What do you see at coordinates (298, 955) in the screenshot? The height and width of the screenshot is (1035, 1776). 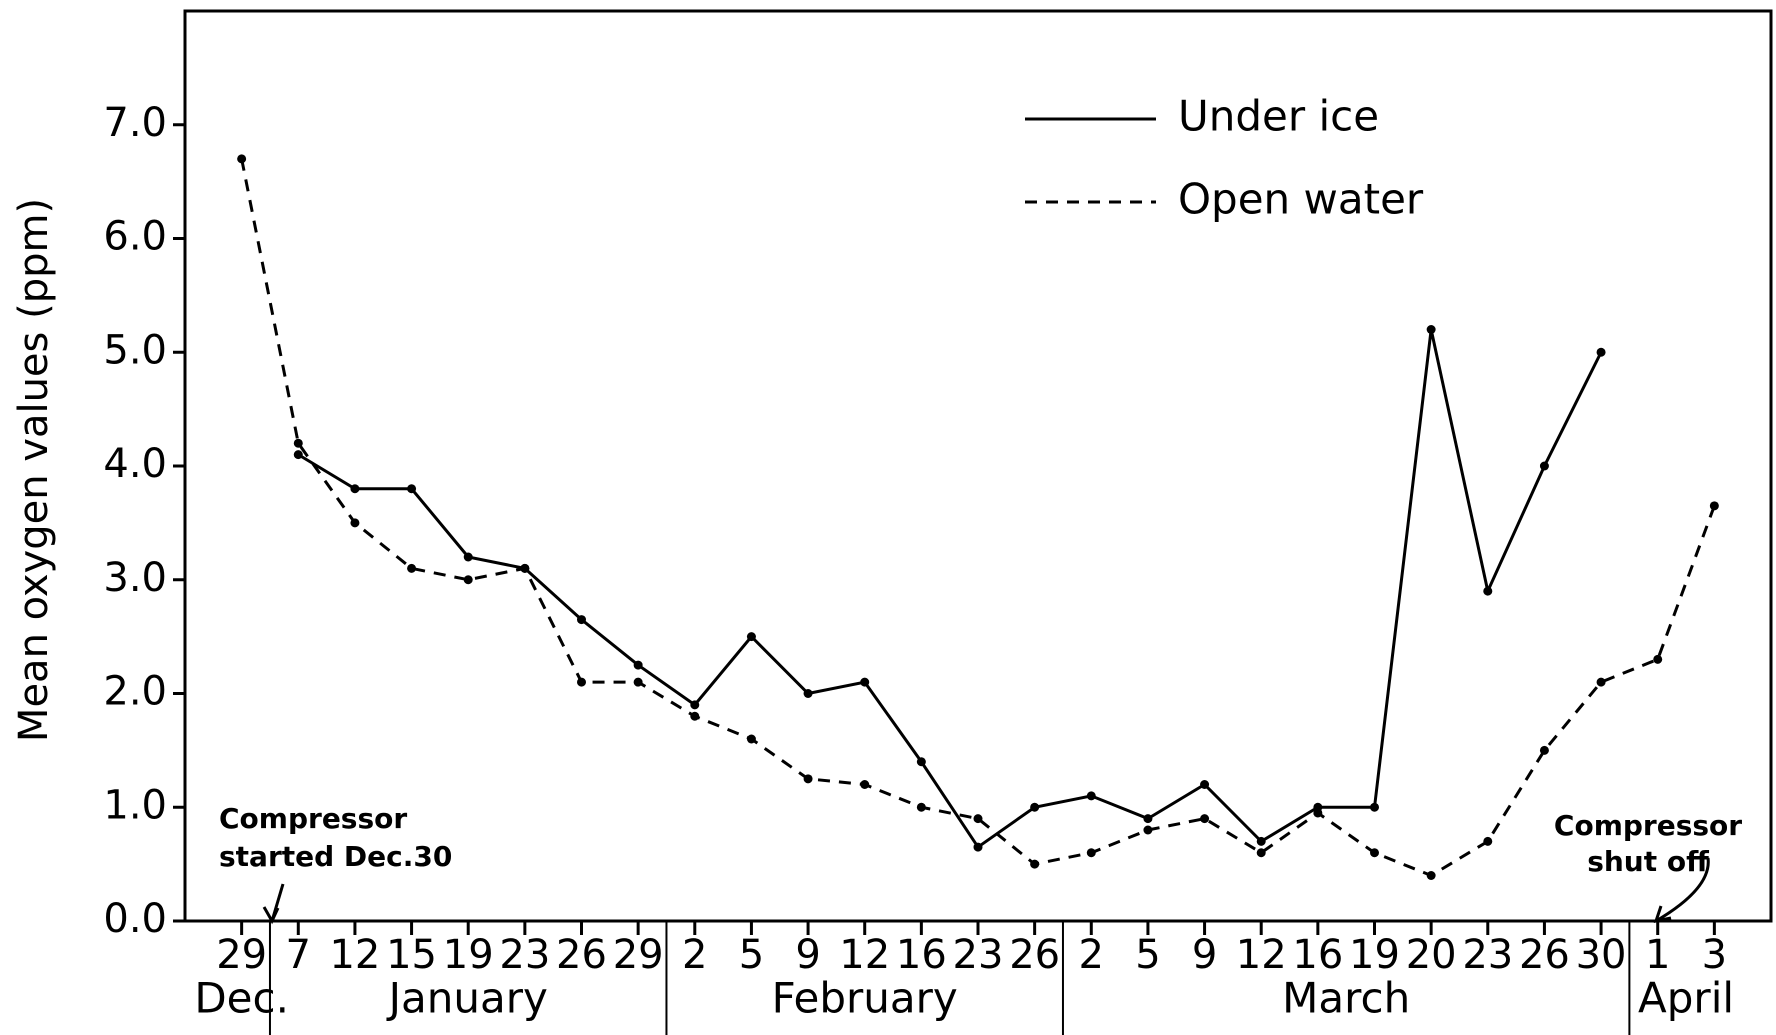 I see `x-tick-label: 7` at bounding box center [298, 955].